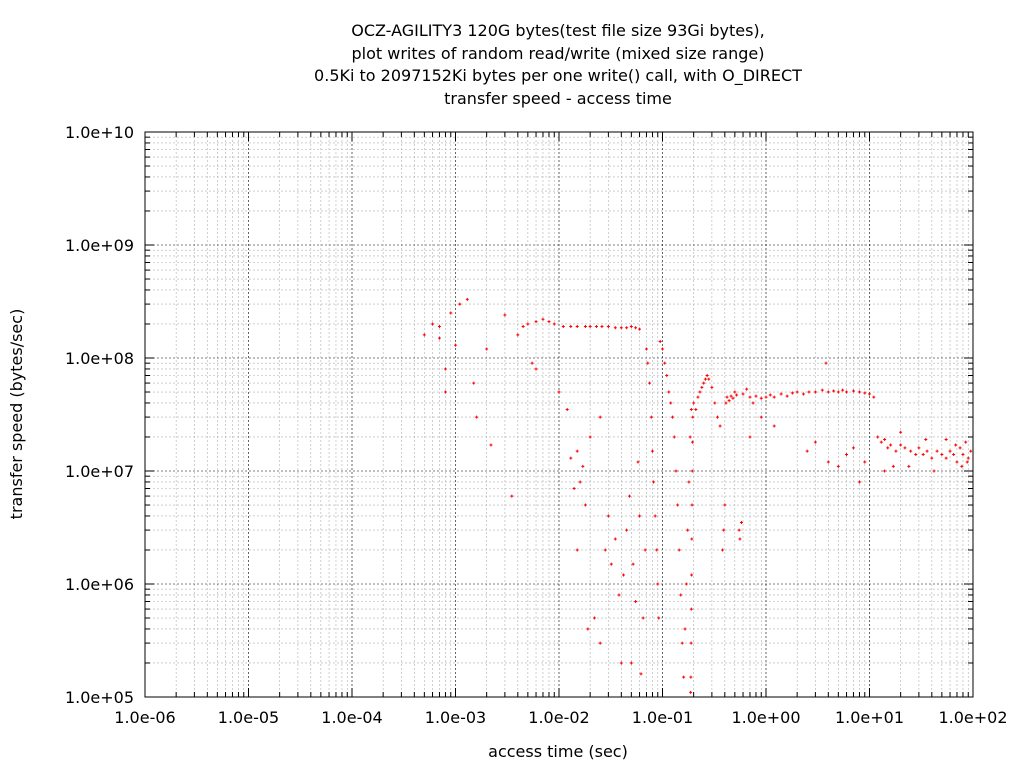 The image size is (1024, 768). I want to click on x-tick-label: 1.0e-04, so click(351, 717).